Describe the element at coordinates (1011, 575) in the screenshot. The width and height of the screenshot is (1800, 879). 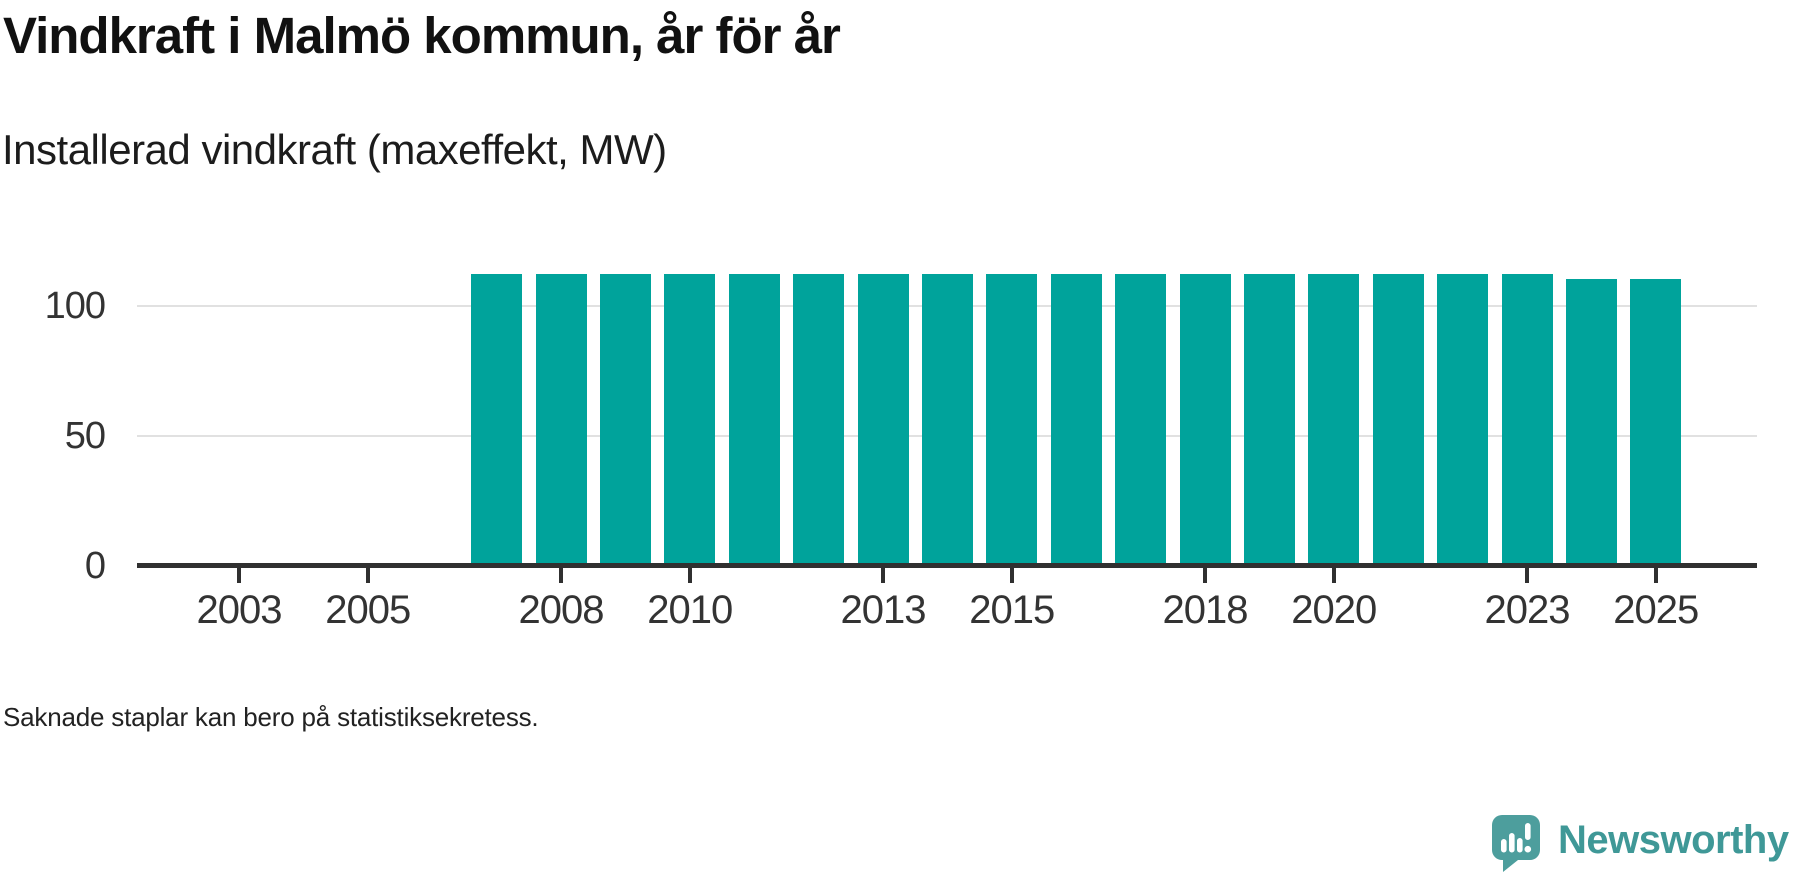
I see `x-tick-2015` at that location.